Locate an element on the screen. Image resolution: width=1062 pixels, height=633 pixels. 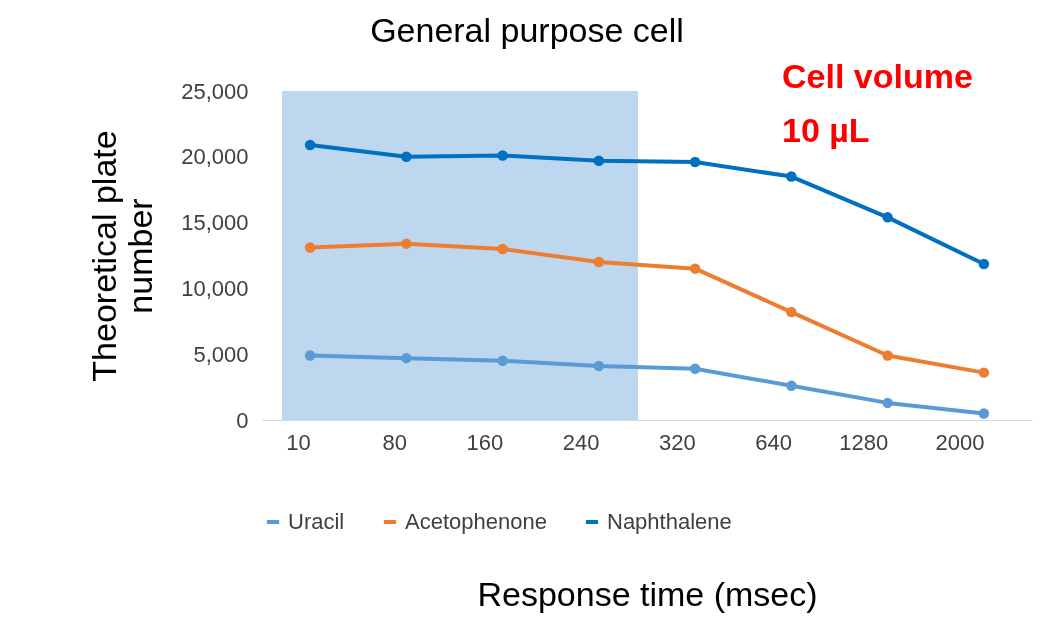
y-tick-label: 0 is located at coordinates (242, 420).